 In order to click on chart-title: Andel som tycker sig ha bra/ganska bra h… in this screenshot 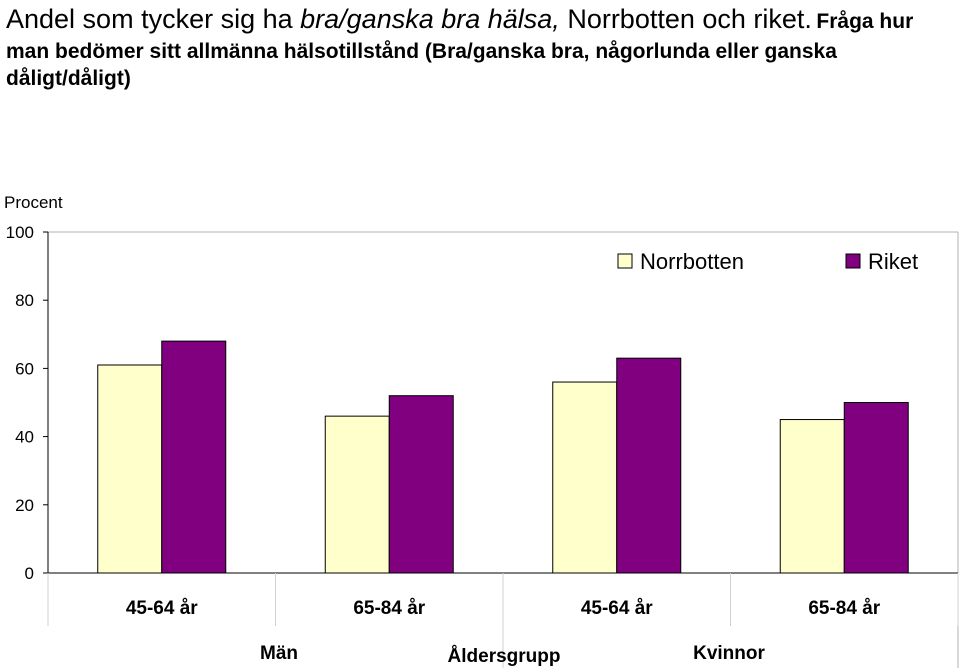, I will do `click(481, 47)`.